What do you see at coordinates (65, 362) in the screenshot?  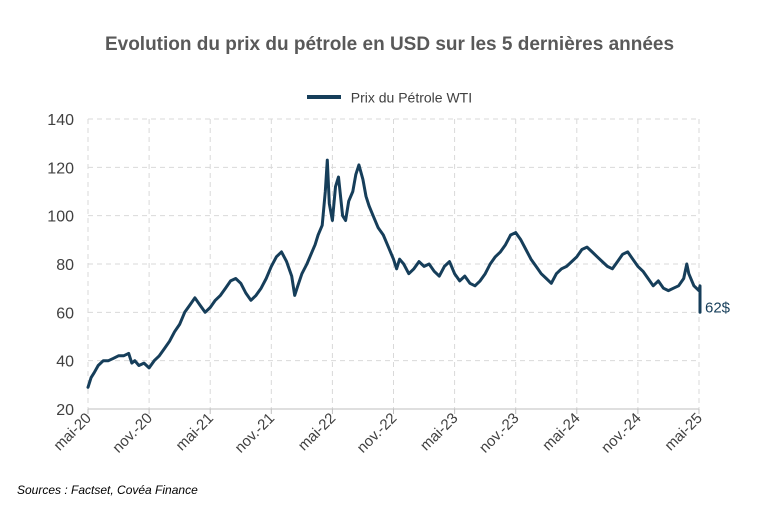 I see `y-tick-label: 40` at bounding box center [65, 362].